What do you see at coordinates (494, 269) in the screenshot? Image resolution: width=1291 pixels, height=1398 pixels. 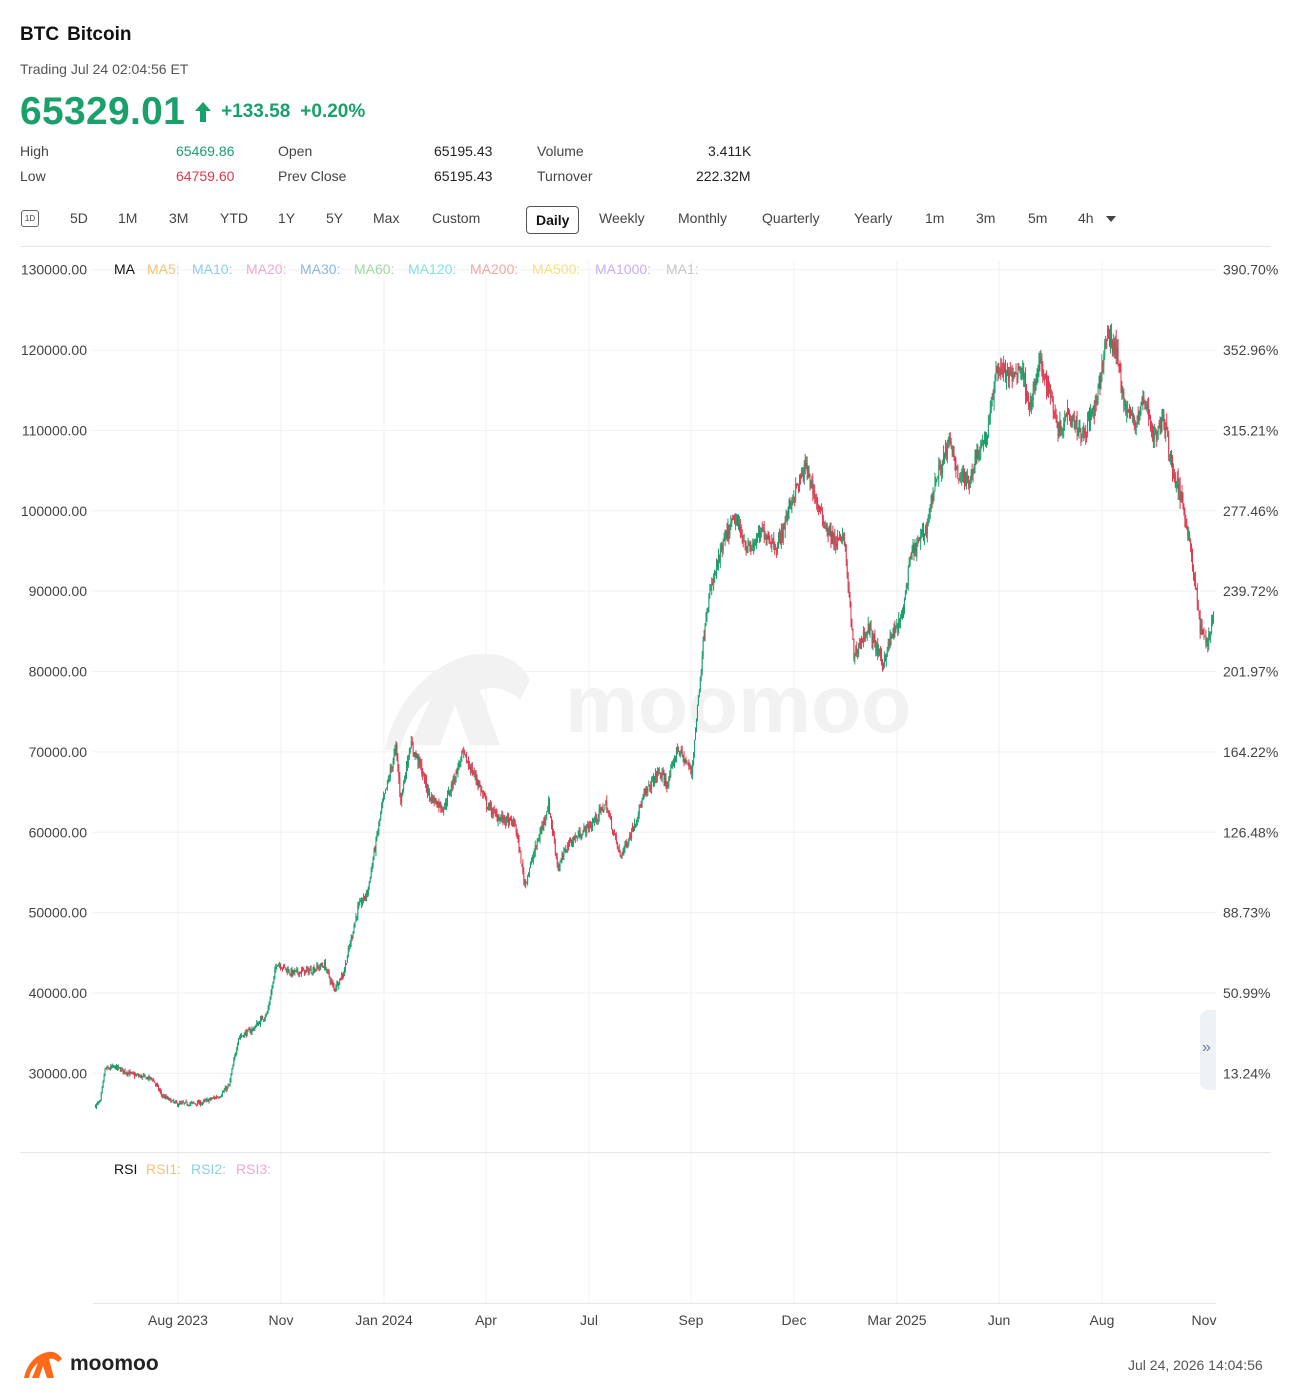 I see `ma-legend-item: MA200:` at bounding box center [494, 269].